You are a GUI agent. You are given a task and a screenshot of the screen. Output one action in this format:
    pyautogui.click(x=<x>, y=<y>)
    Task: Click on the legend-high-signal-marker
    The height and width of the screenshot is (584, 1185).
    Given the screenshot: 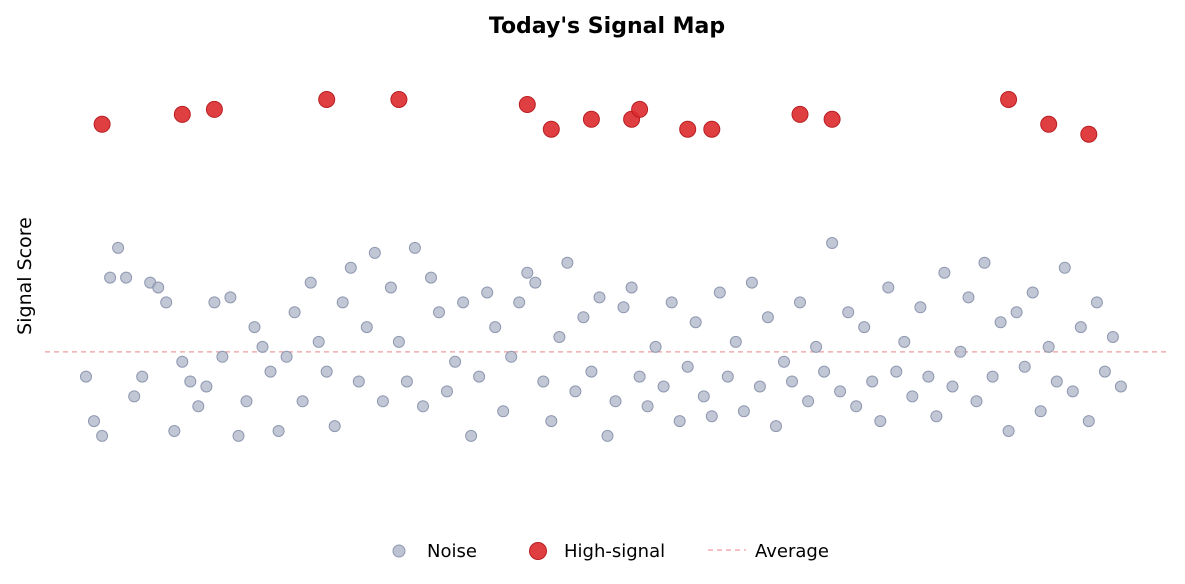 What is the action you would take?
    pyautogui.click(x=538, y=551)
    